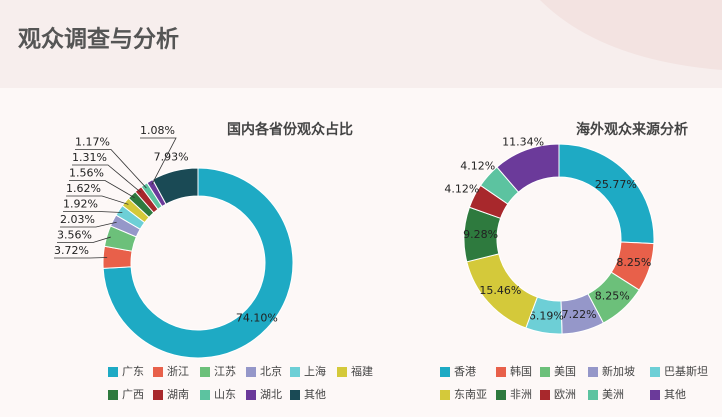  I want to click on data-label: 1.31%, so click(89, 157).